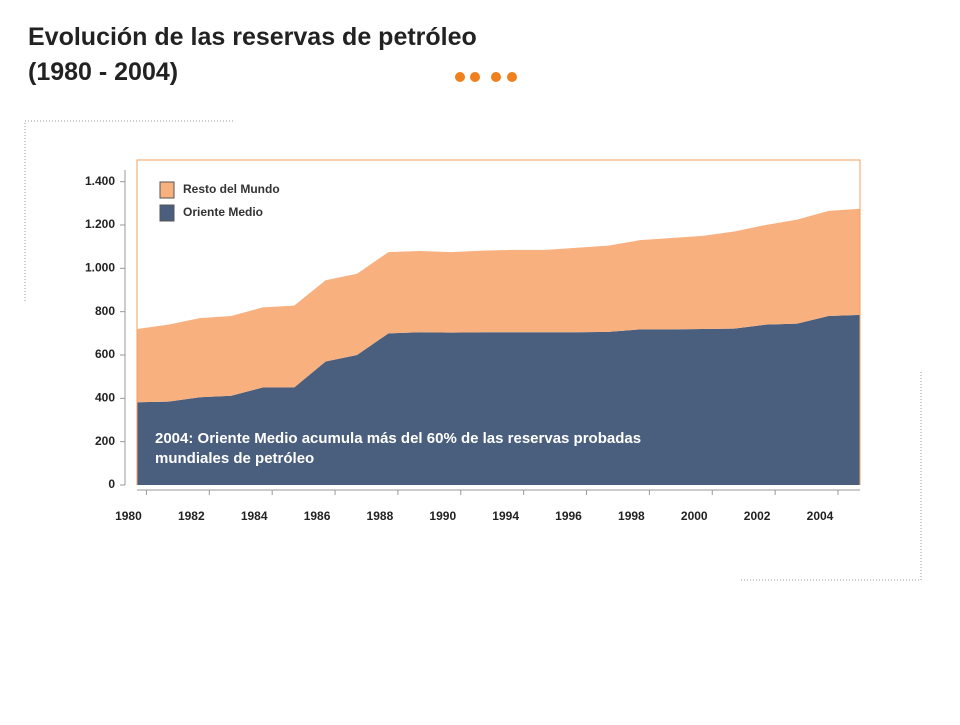 This screenshot has height=725, width=960. What do you see at coordinates (234, 458) in the screenshot?
I see `annotation: mundiales de petróleo` at bounding box center [234, 458].